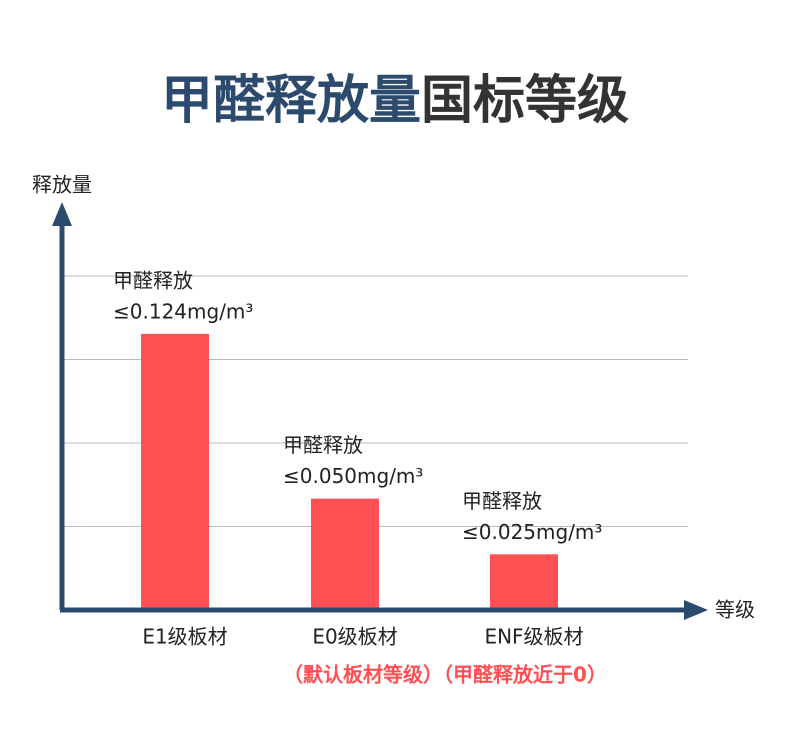  Describe the element at coordinates (696, 610) in the screenshot. I see `x-axis-arrow` at that location.